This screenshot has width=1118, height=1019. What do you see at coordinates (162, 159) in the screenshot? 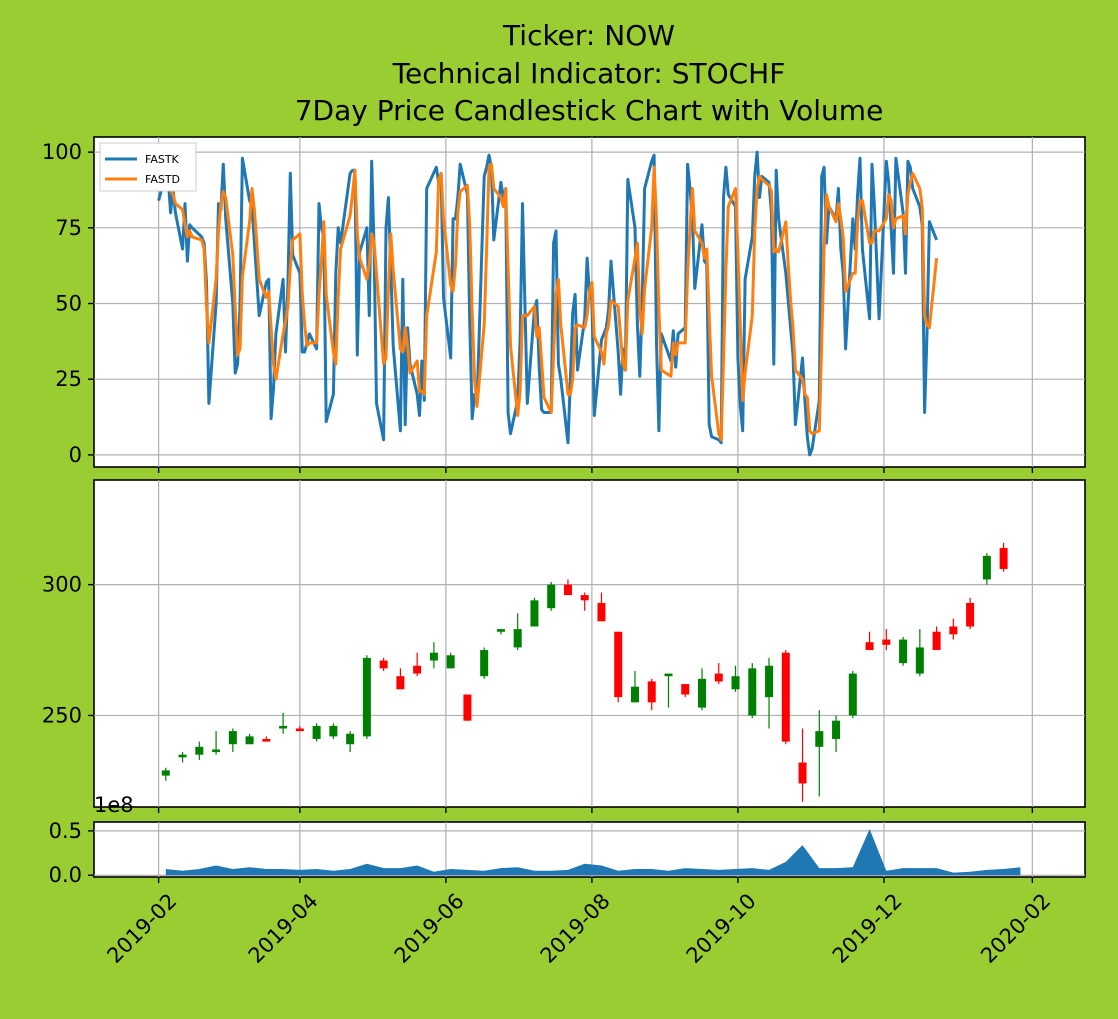
I see `legend-fastk-label: FASTK` at bounding box center [162, 159].